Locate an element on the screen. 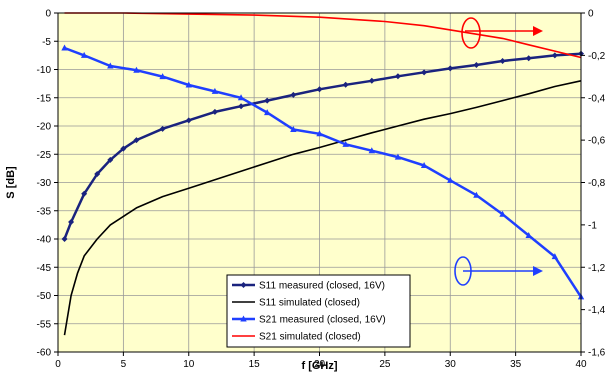 The height and width of the screenshot is (374, 612). series-line is located at coordinates (323, 35).